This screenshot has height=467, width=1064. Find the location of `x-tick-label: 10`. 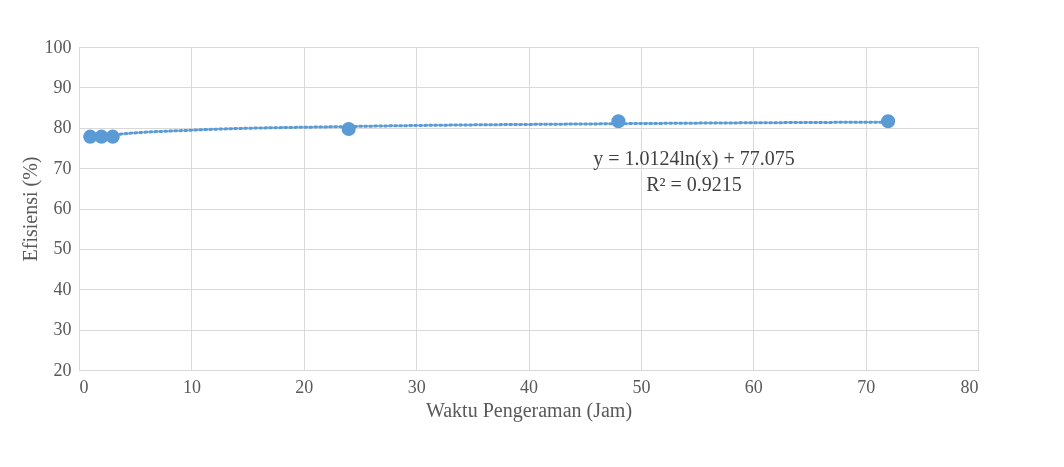

x-tick-label: 10 is located at coordinates (191, 386).